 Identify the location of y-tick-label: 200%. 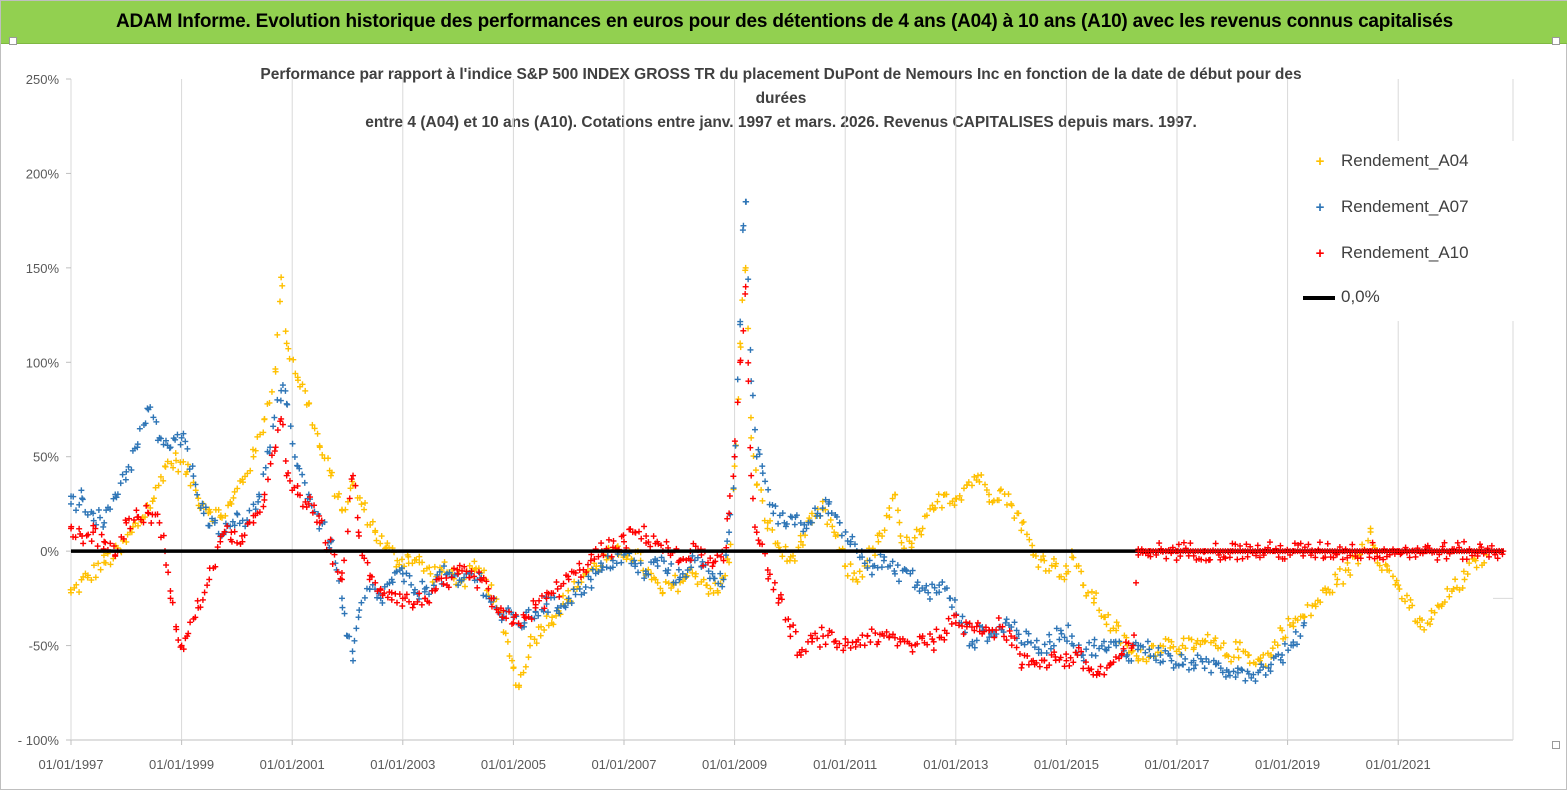
(43, 173).